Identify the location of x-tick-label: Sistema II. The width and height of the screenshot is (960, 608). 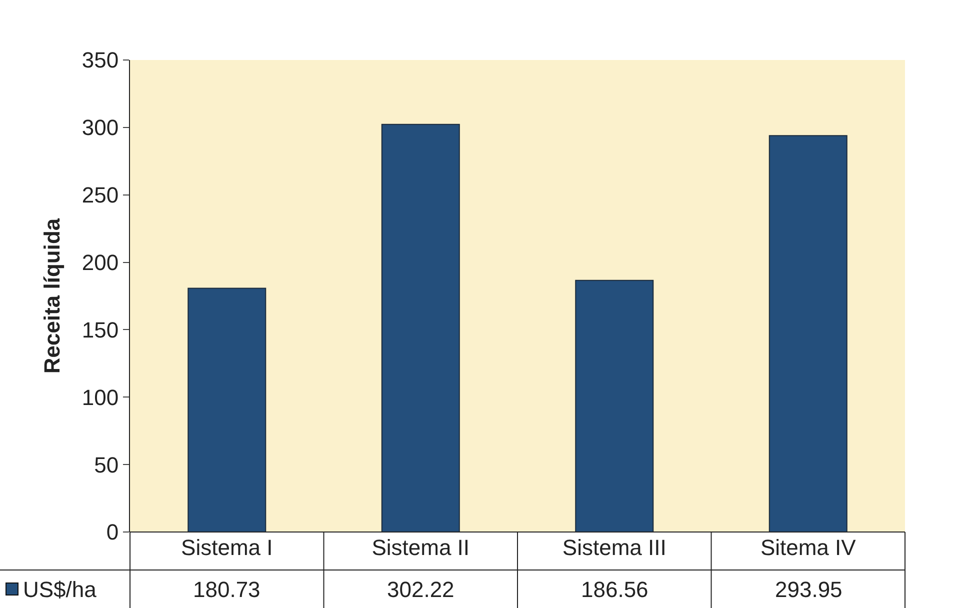
(421, 547).